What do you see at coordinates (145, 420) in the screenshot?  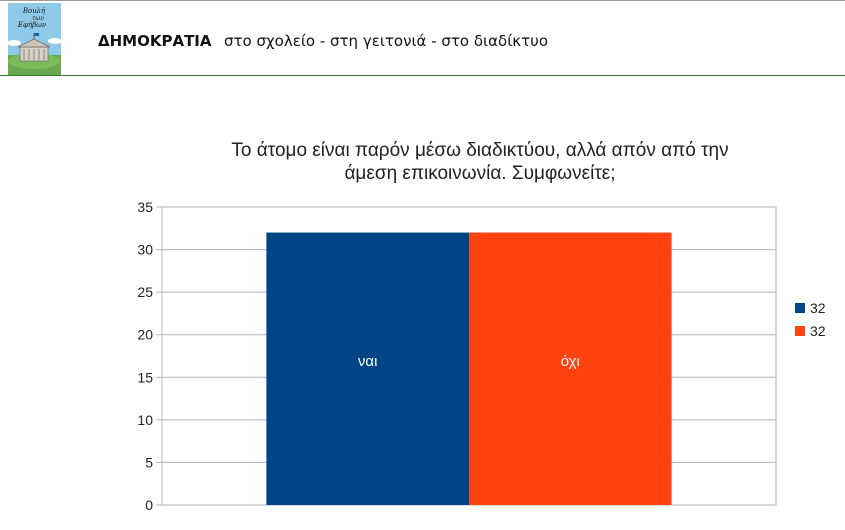 I see `y-tick-label: 10` at bounding box center [145, 420].